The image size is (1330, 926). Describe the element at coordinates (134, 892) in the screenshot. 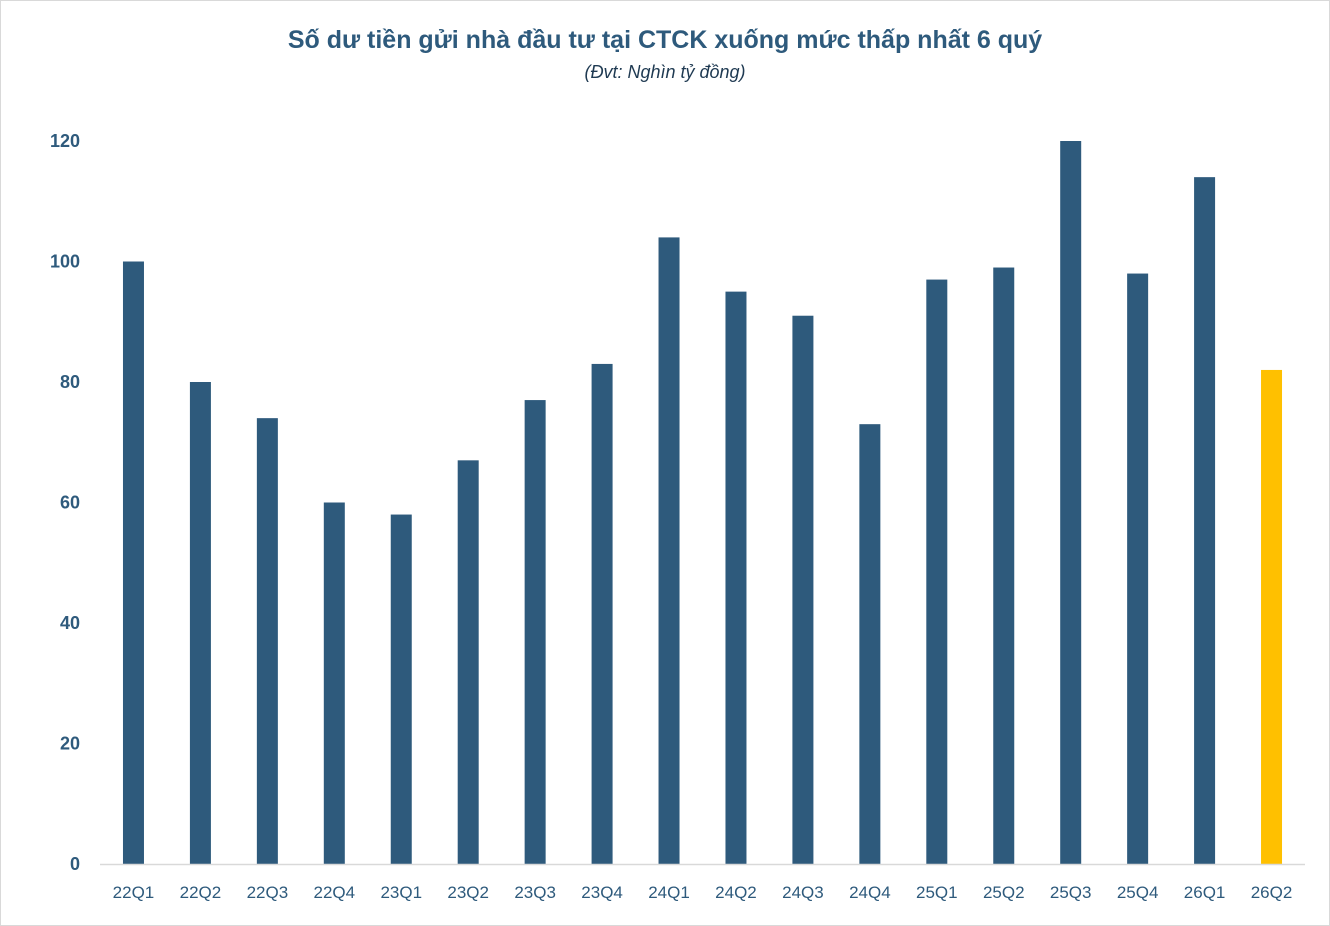

I see `x-tick-label: 22Q1` at that location.